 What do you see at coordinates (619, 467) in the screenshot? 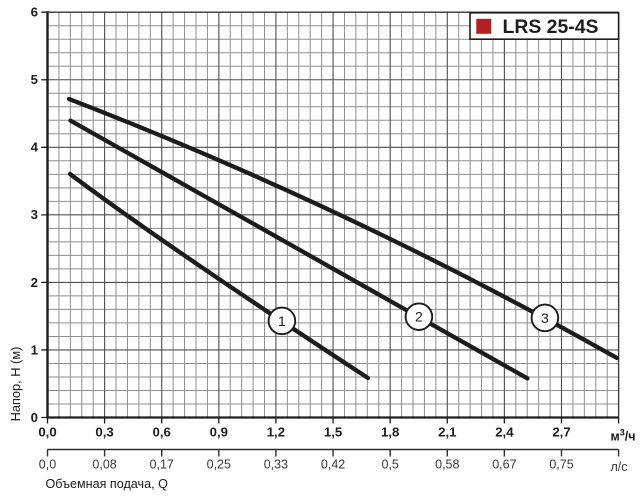
I see `svg-text: л/с` at bounding box center [619, 467].